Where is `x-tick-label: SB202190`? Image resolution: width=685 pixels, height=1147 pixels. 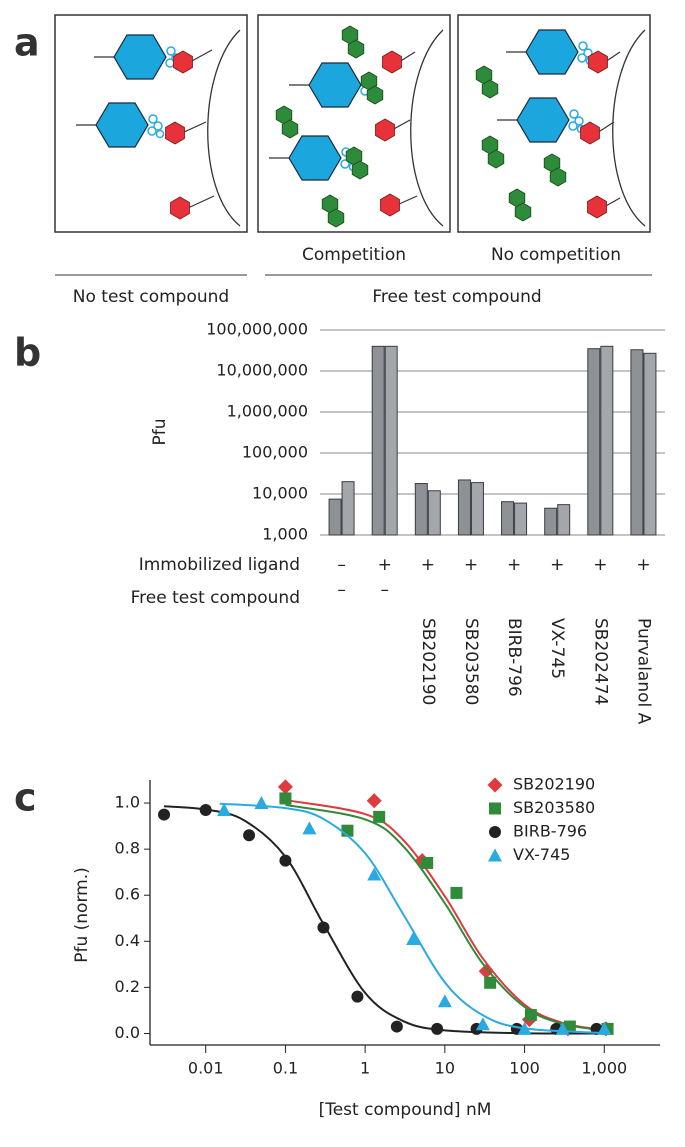
x-tick-label: SB202190 is located at coordinates (428, 661).